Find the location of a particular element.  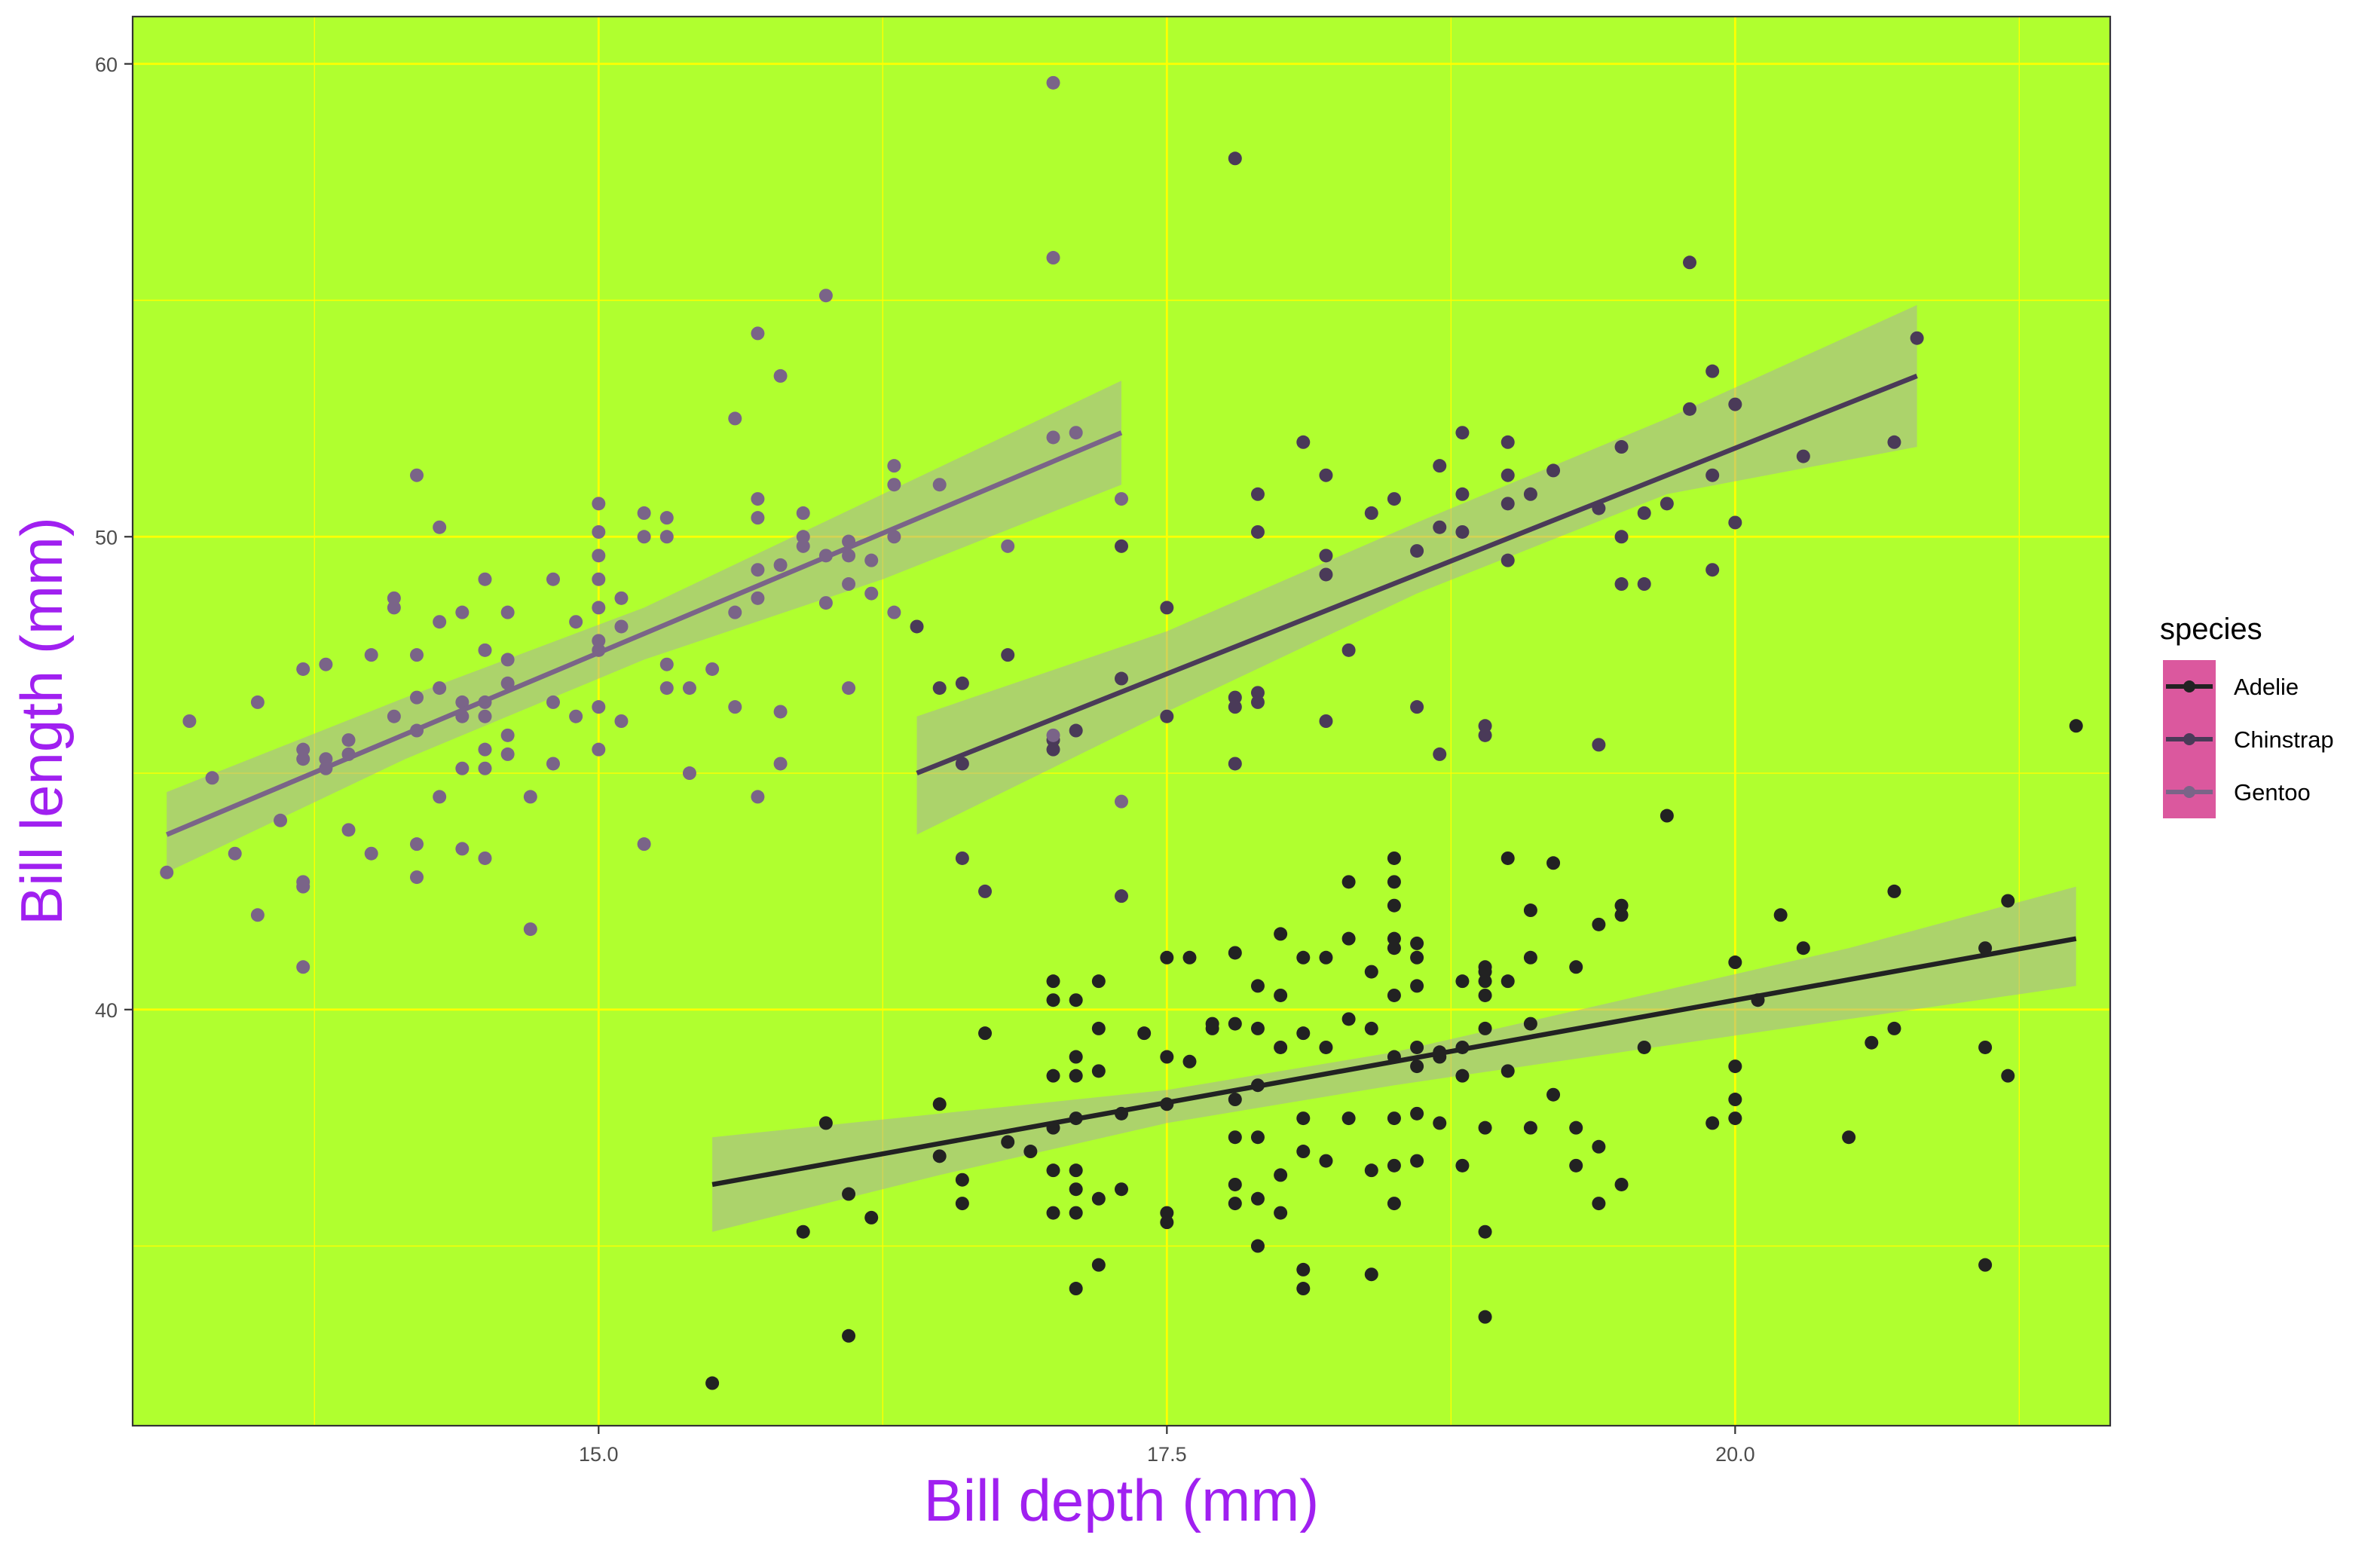

legend-point-chinstrap is located at coordinates (2189, 739).